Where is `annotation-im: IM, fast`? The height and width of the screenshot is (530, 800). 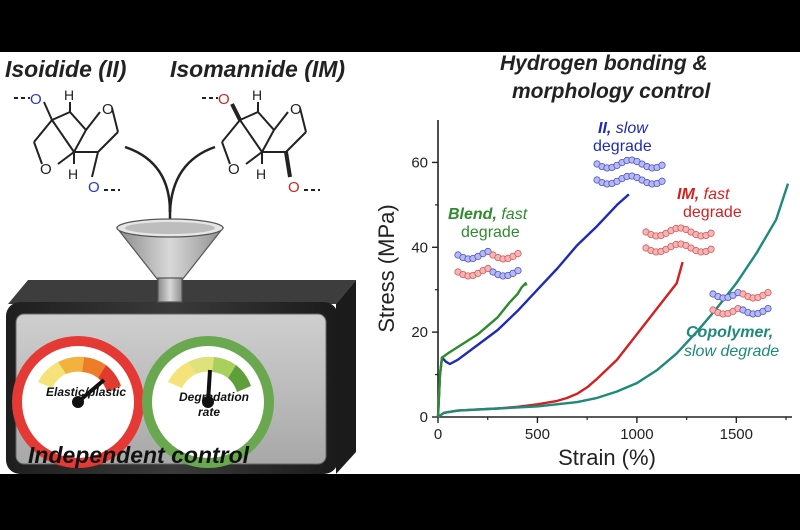 annotation-im: IM, fast is located at coordinates (703, 195).